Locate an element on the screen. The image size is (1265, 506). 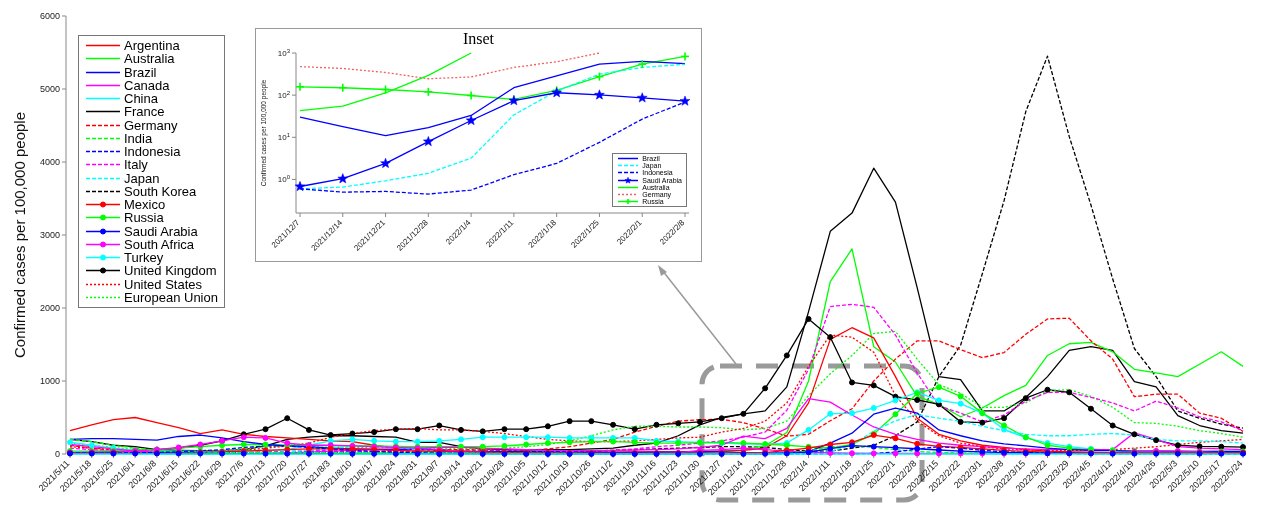
legend-label: Brazil is located at coordinates (140, 72).